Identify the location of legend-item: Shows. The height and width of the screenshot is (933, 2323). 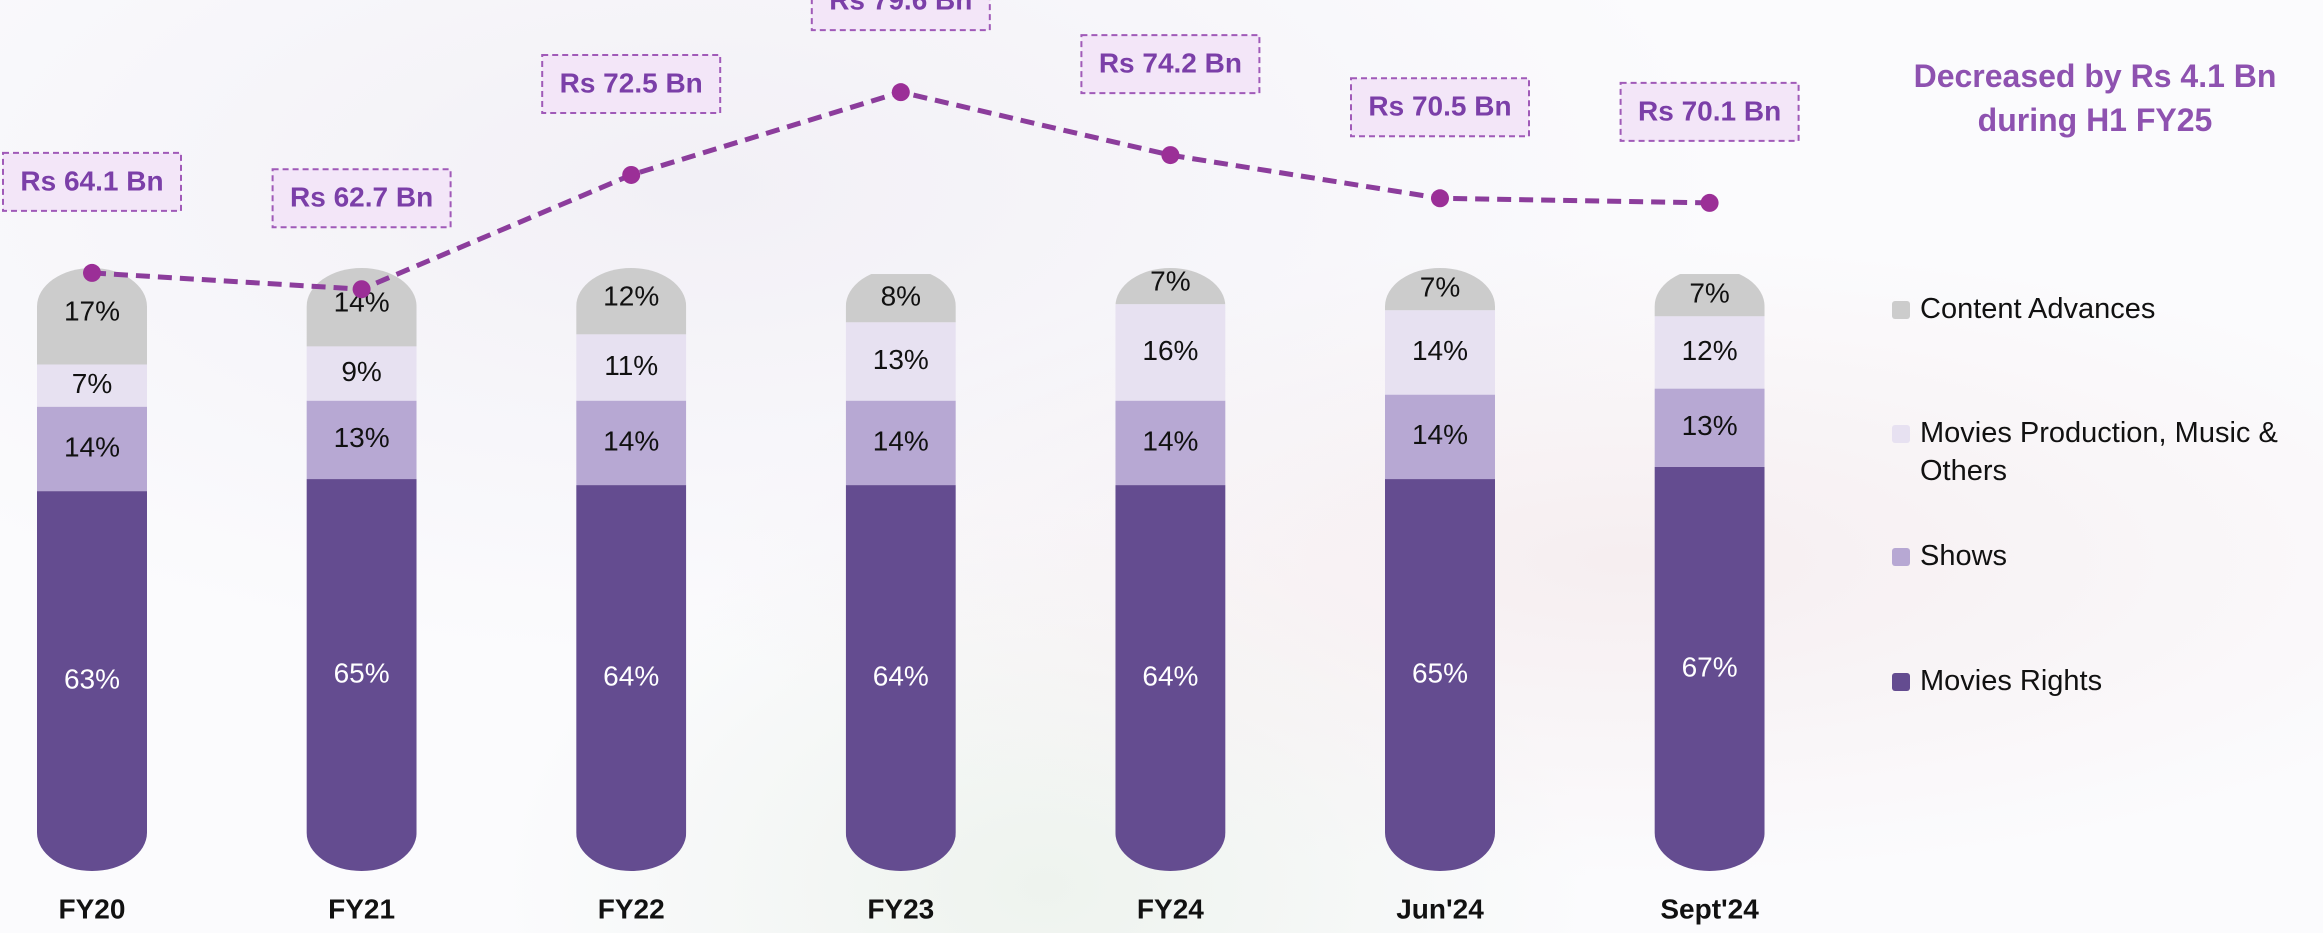
(2102, 556).